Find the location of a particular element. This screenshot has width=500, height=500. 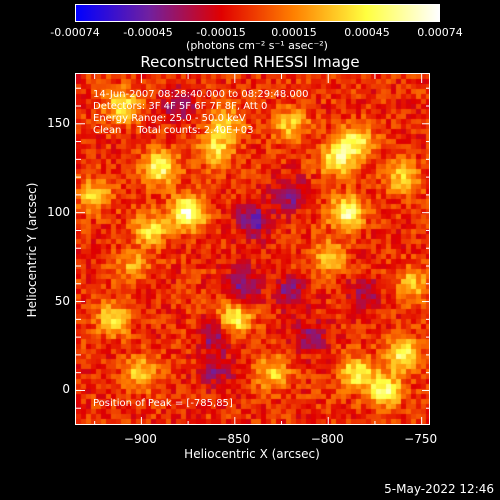

colorbar-tick-label: 0.00015 is located at coordinates (294, 32).